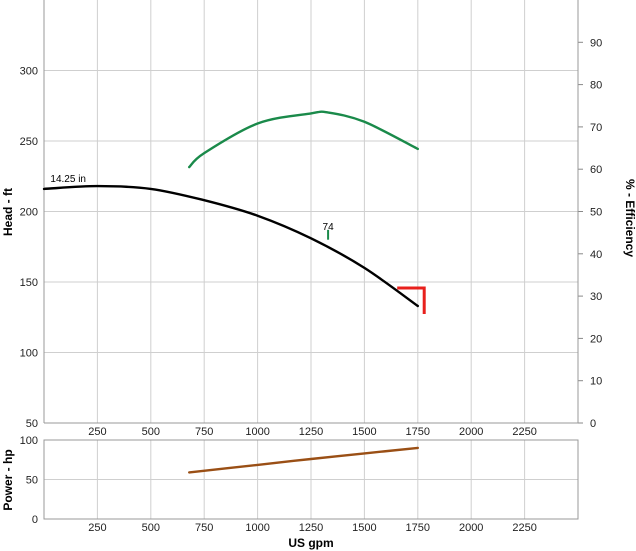 This screenshot has width=636, height=551. What do you see at coordinates (29, 441) in the screenshot?
I see `power-y-tick-label: 100` at bounding box center [29, 441].